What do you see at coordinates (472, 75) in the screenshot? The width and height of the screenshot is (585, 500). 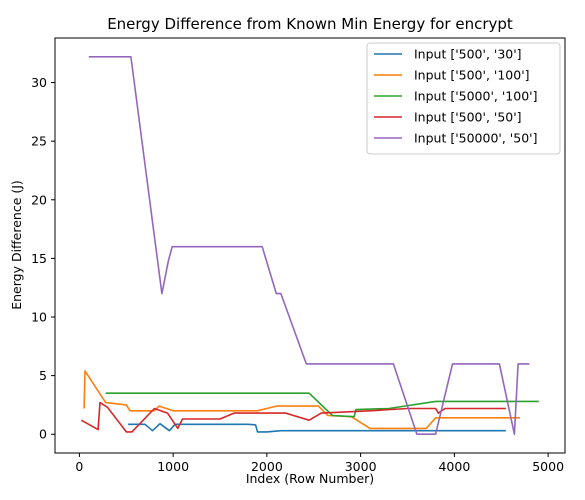 I see `legend-entry: Input ['500', '100']` at bounding box center [472, 75].